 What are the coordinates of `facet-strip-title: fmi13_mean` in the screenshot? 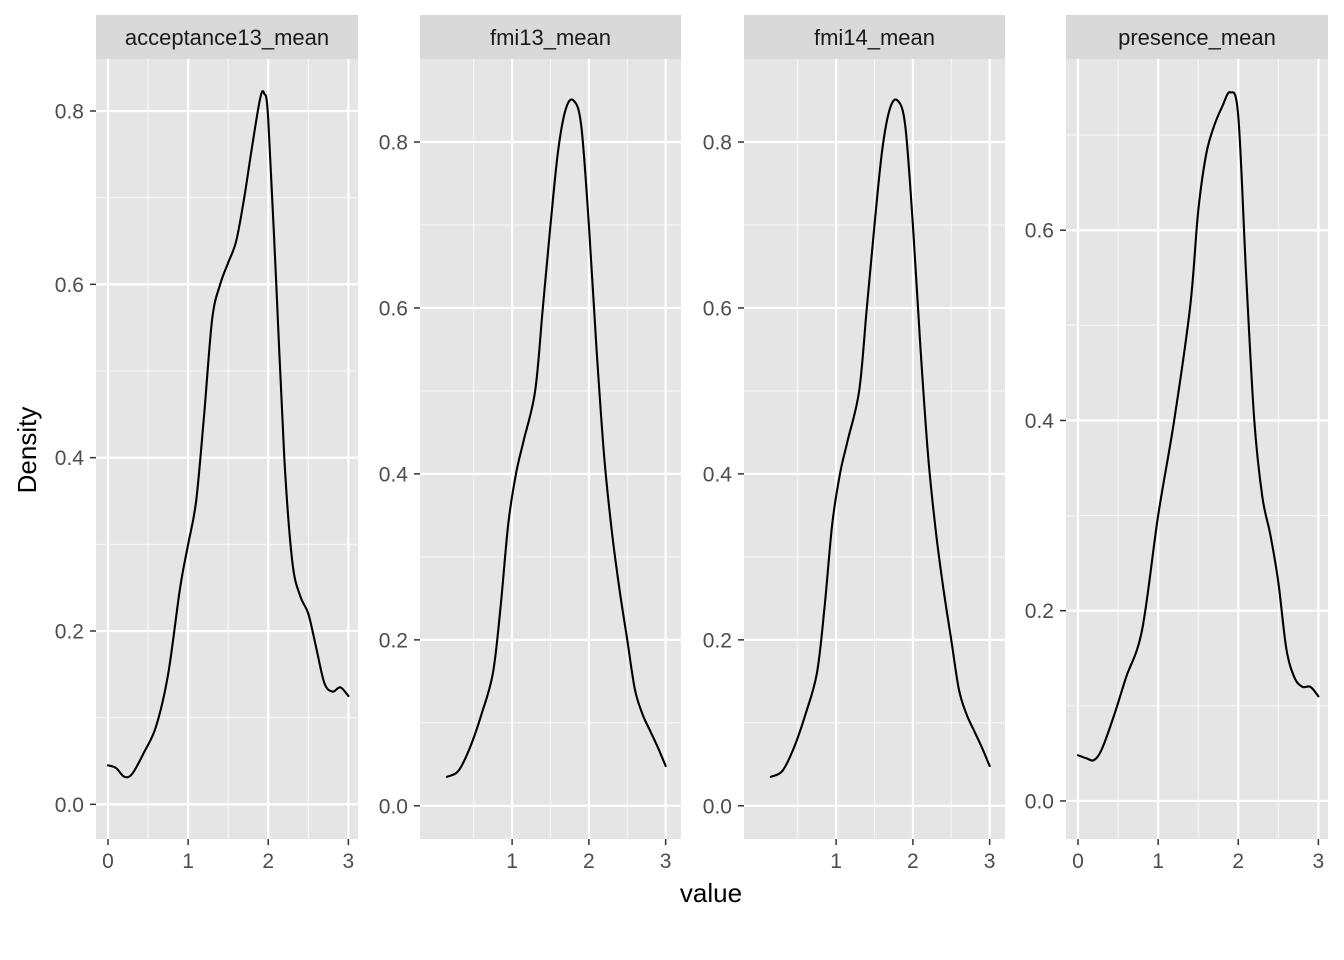 It's located at (550, 37).